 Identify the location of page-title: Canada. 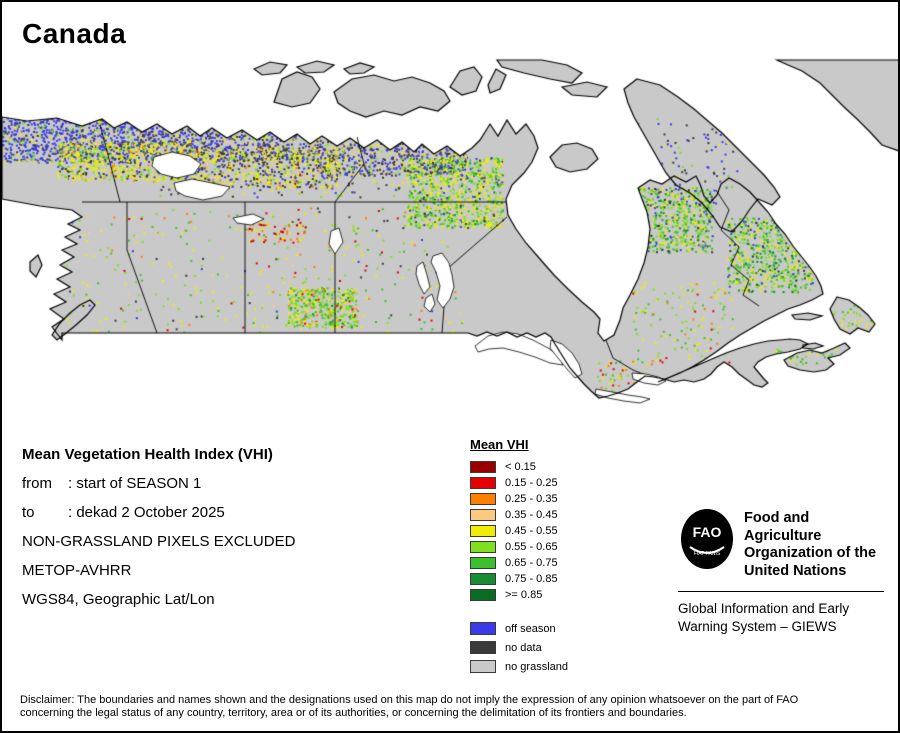
(74, 33).